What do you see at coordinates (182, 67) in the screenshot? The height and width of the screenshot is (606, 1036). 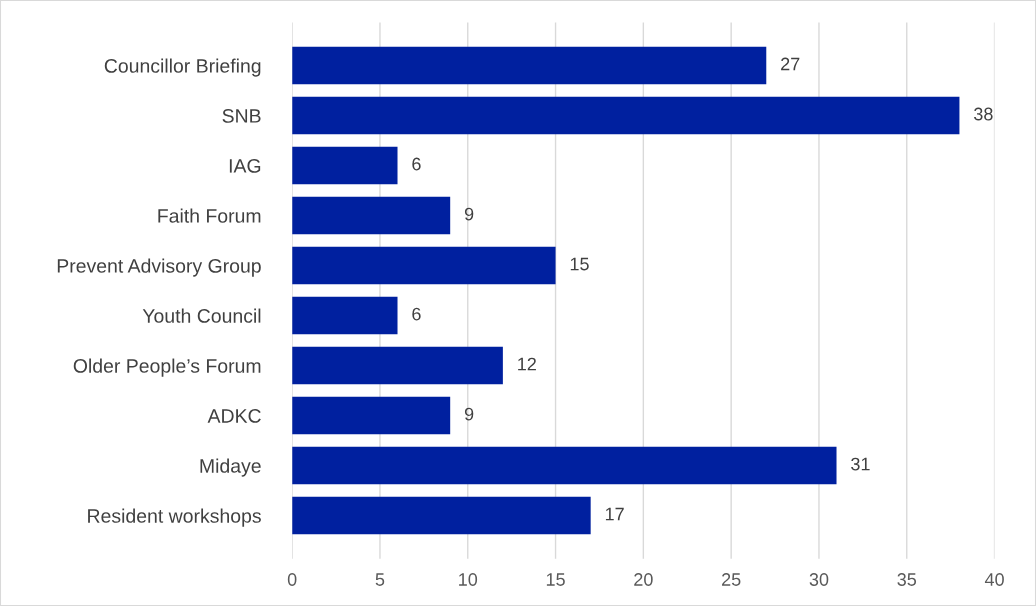 I see `y-tick-label: Councillor Briefing` at bounding box center [182, 67].